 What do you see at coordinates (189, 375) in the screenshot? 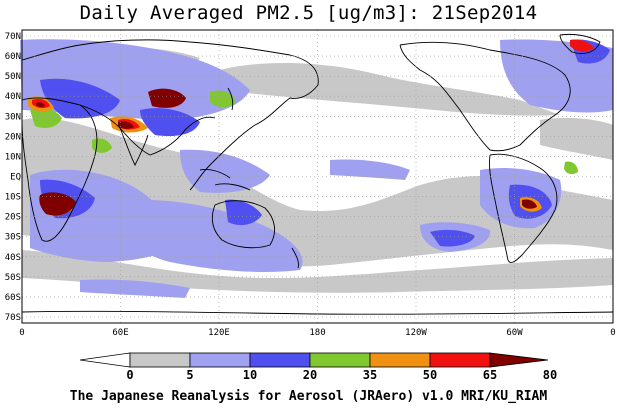
I see `colorbar-tick-label: 5` at bounding box center [189, 375].